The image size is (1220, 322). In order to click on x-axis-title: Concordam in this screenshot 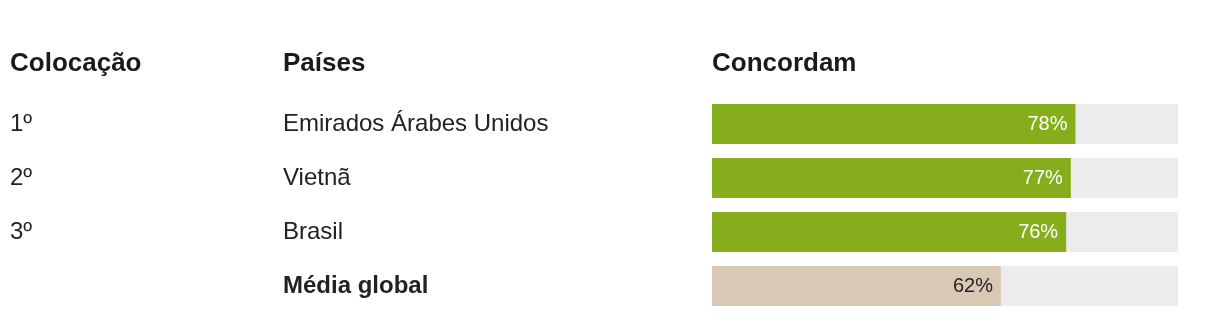, I will do `click(784, 62)`.